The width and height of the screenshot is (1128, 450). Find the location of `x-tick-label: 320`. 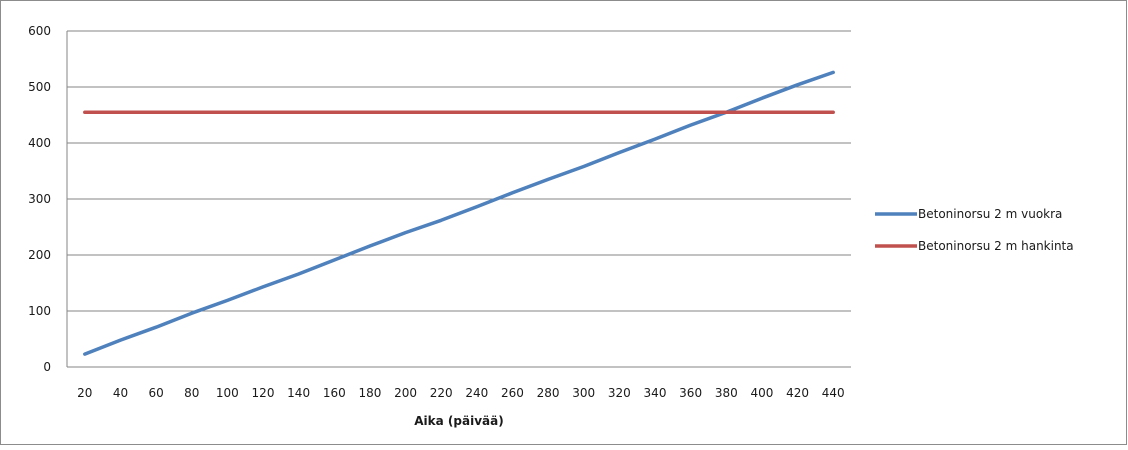

x-tick-label: 320 is located at coordinates (619, 393).